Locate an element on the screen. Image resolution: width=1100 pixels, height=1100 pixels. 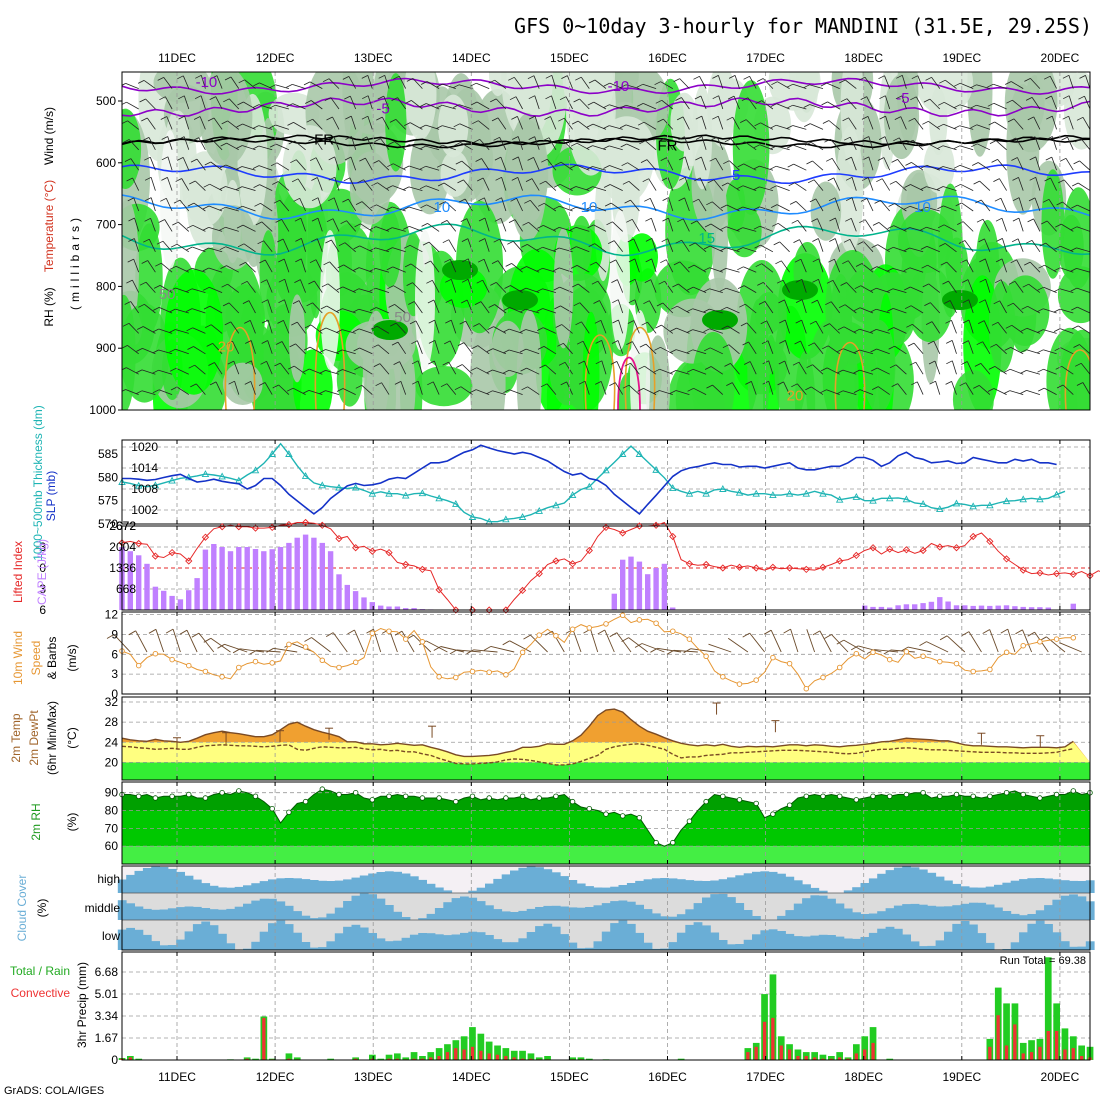
rh-blob is located at coordinates (529, 359).